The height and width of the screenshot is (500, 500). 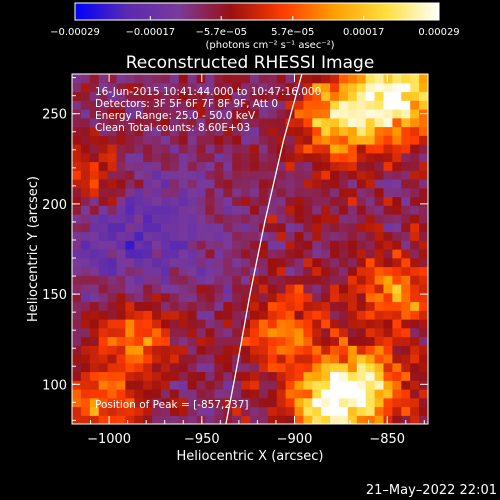 I want to click on chart-title: Reconstructed RHESSI Image, so click(x=250, y=63).